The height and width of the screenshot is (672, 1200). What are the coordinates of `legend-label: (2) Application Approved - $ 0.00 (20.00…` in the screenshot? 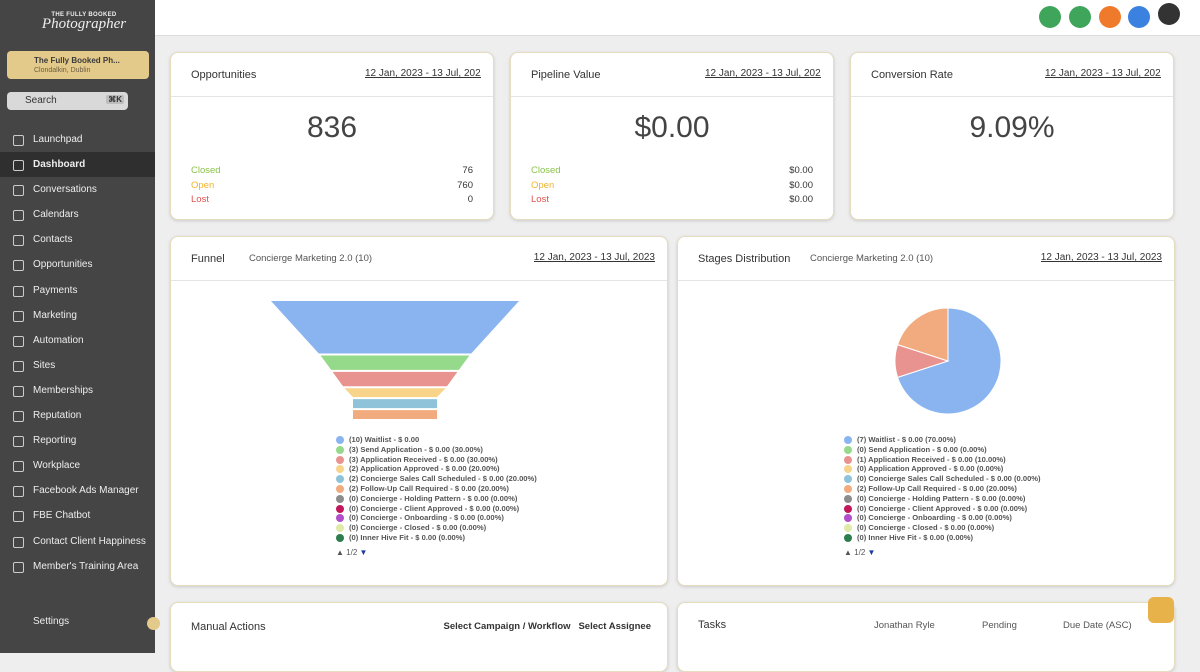 It's located at (424, 469).